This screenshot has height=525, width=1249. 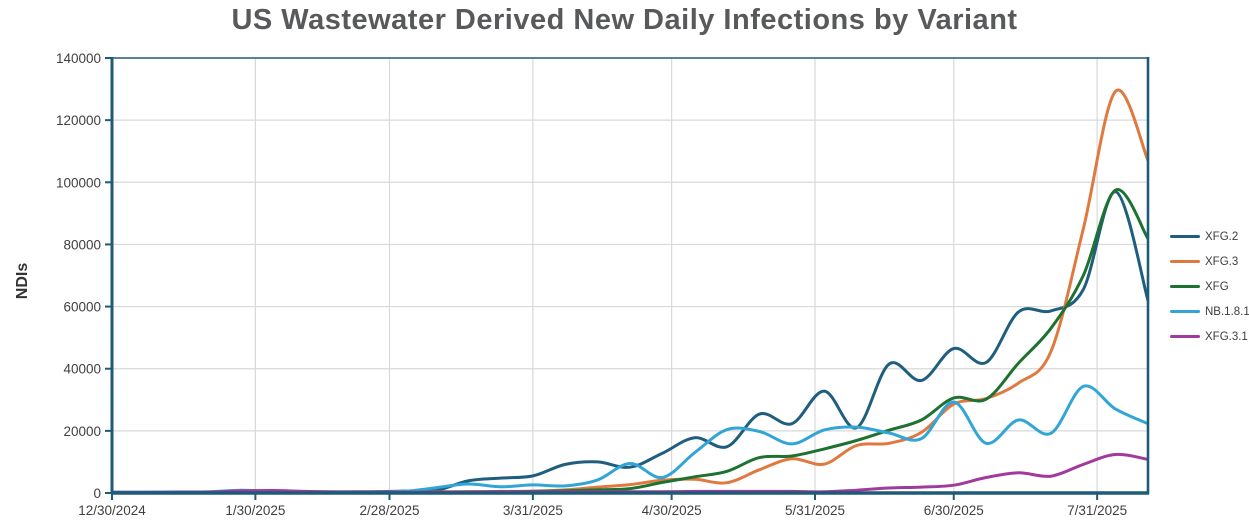 I want to click on line-XFG.3.1, so click(x=630, y=473).